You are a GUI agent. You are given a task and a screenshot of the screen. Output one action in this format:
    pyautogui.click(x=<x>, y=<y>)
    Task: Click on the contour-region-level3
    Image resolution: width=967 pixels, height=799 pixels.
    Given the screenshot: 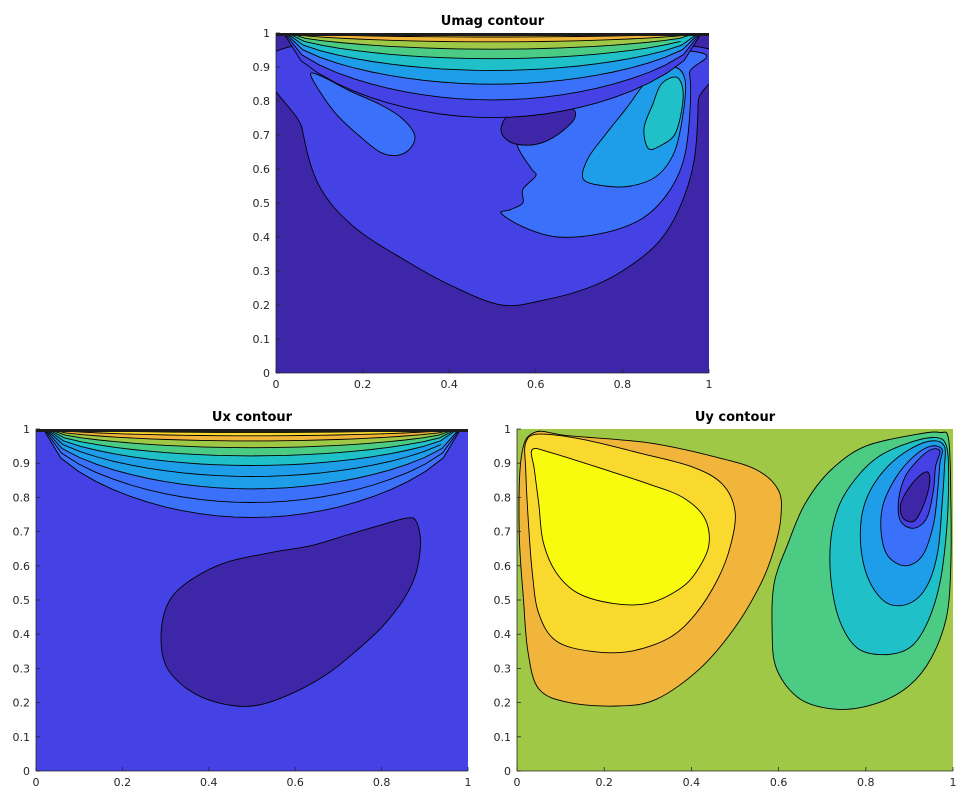 What is the action you would take?
    pyautogui.click(x=363, y=114)
    